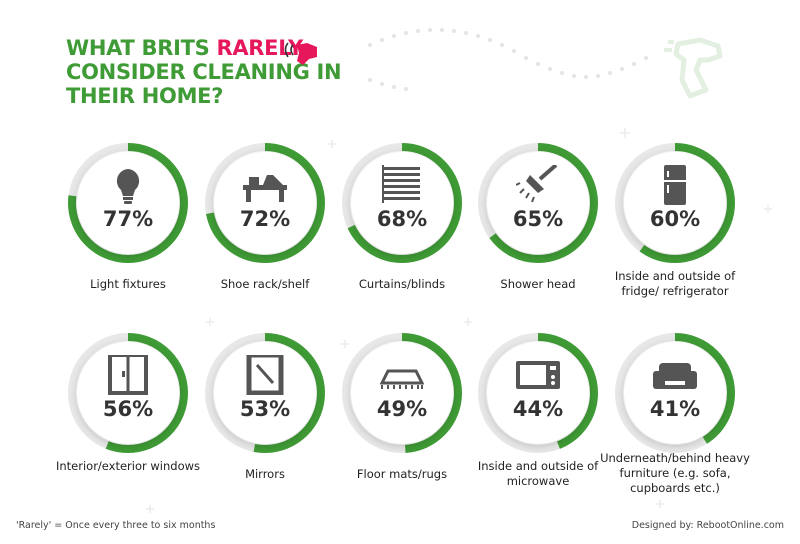 This screenshot has width=800, height=544. I want to click on percent-value: 49%, so click(402, 409).